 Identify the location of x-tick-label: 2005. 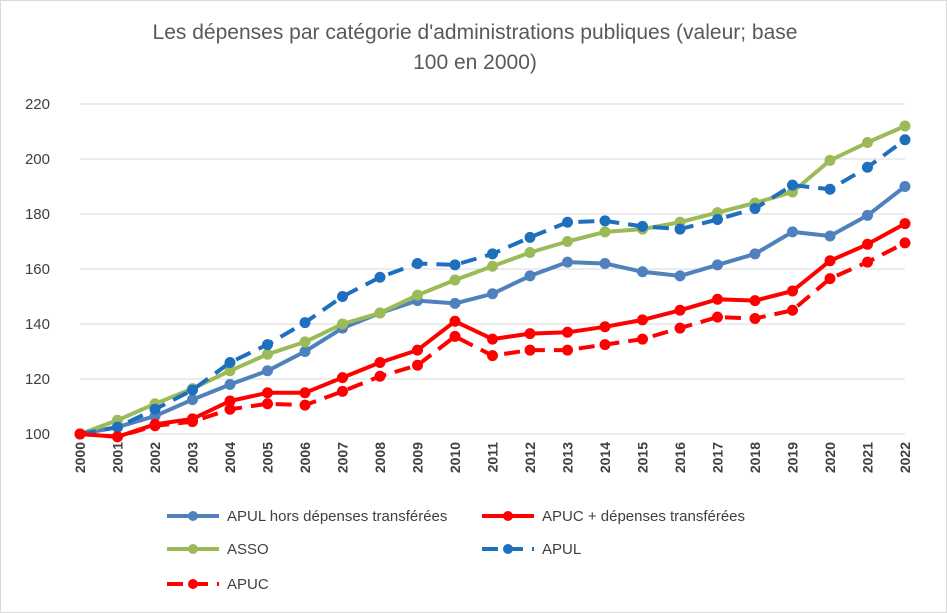
(268, 457).